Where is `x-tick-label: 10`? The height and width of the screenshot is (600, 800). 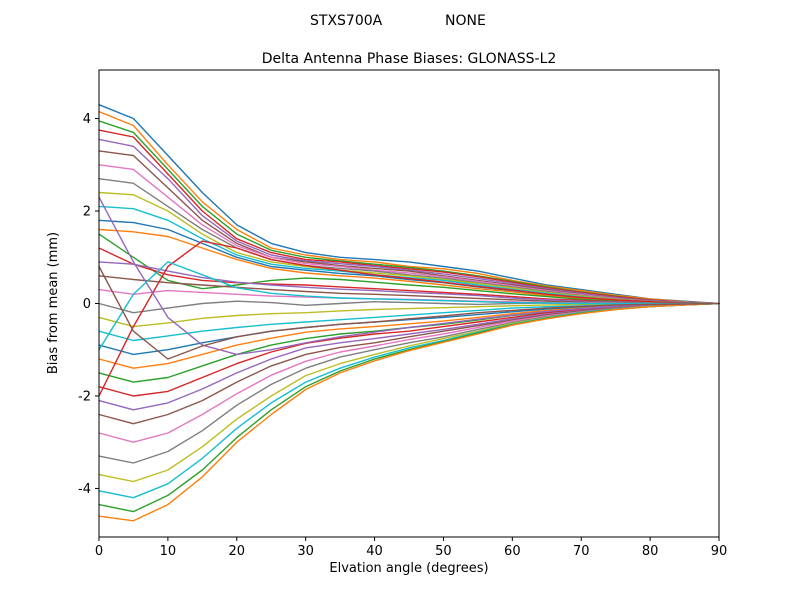 x-tick-label: 10 is located at coordinates (168, 551).